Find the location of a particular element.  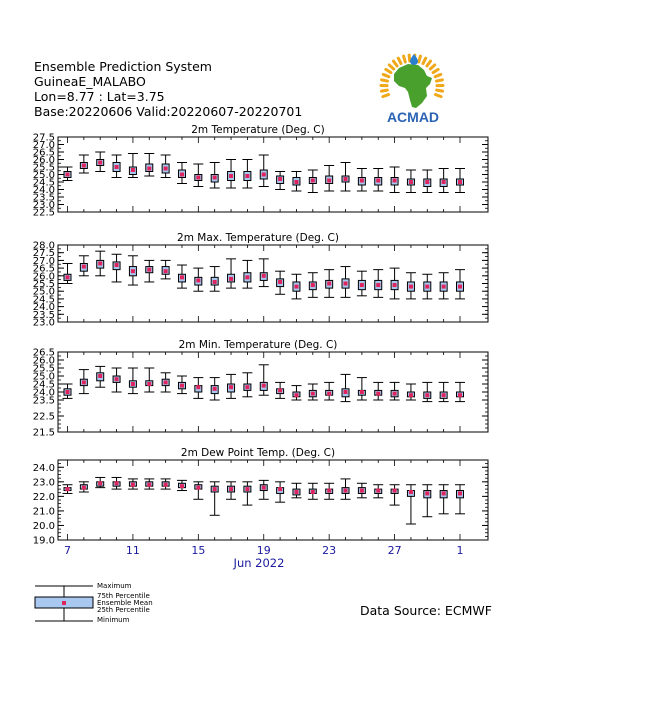

y-tick-label: 23.0 is located at coordinates (44, 482).